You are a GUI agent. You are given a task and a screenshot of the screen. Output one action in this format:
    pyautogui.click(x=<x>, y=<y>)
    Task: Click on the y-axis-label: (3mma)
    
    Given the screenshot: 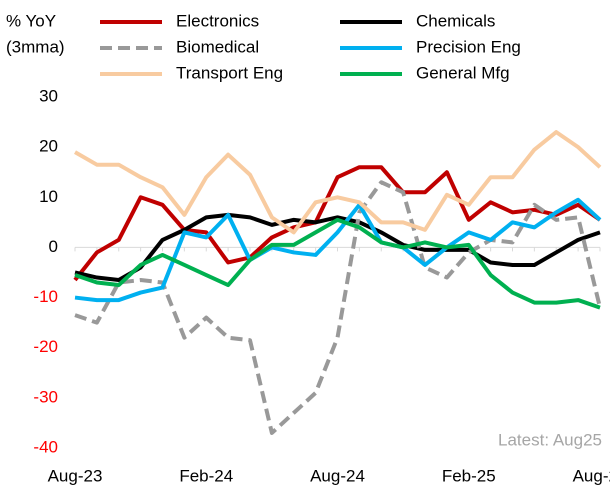 What is the action you would take?
    pyautogui.click(x=35, y=46)
    